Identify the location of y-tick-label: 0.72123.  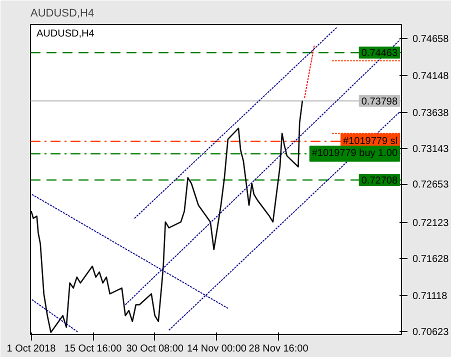
(431, 223).